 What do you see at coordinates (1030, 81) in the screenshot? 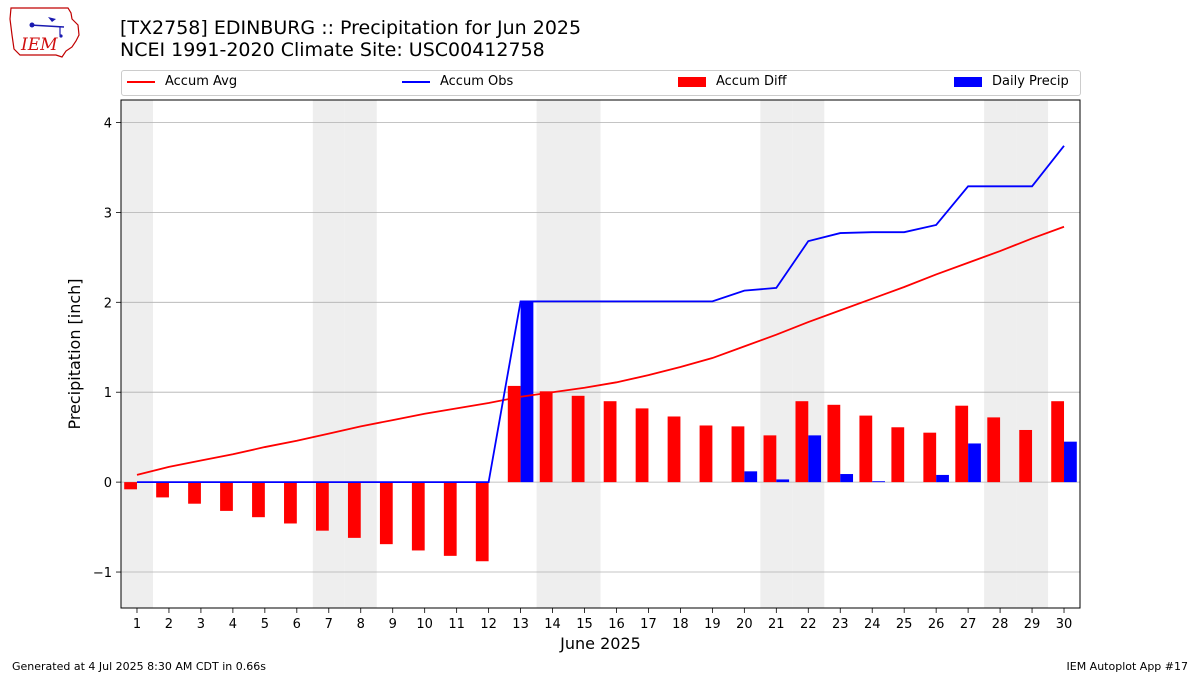
I see `legend-label-daily-precip: Daily Precip` at bounding box center [1030, 81].